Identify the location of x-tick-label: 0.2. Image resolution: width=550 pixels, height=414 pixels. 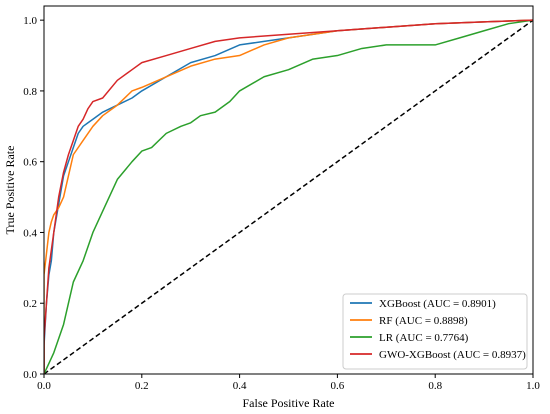
(142, 386).